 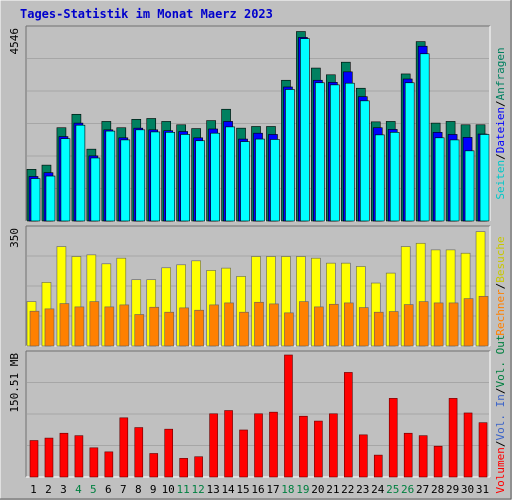 What do you see at coordinates (482, 489) in the screenshot?
I see `x-day-label-31: 31` at bounding box center [482, 489].